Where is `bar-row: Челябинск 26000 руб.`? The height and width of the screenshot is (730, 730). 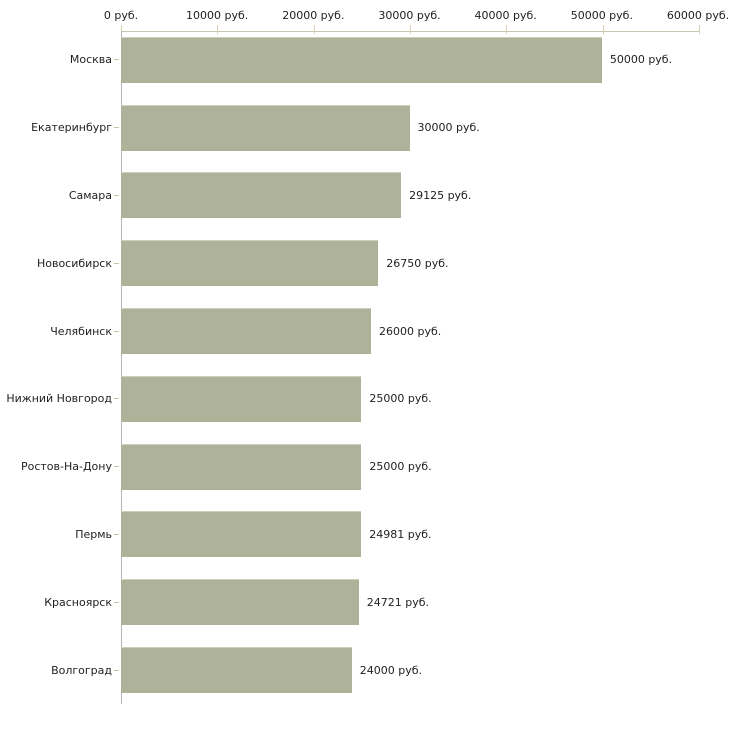
bar-row: Челябинск 26000 руб. is located at coordinates (365, 331).